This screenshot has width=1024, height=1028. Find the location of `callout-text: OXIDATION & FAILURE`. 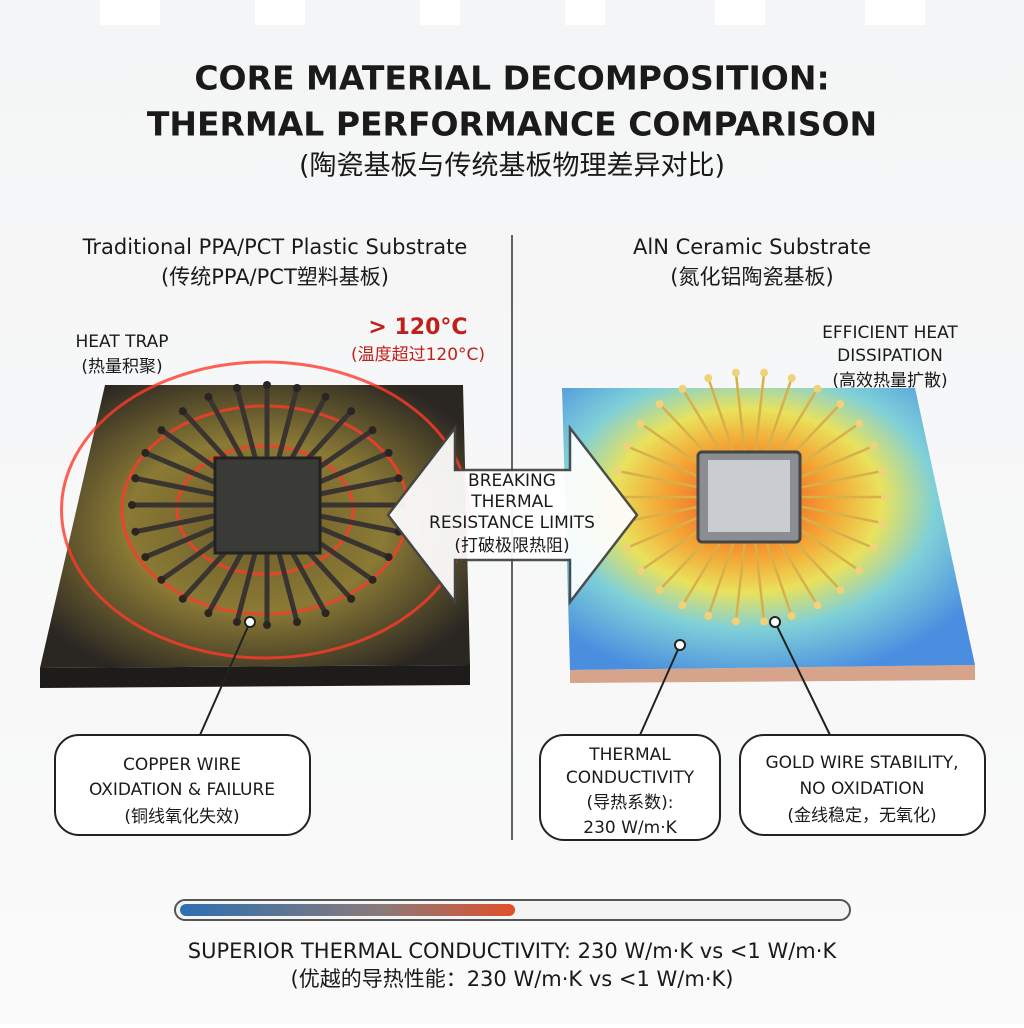

callout-text: OXIDATION & FAILURE is located at coordinates (182, 790).